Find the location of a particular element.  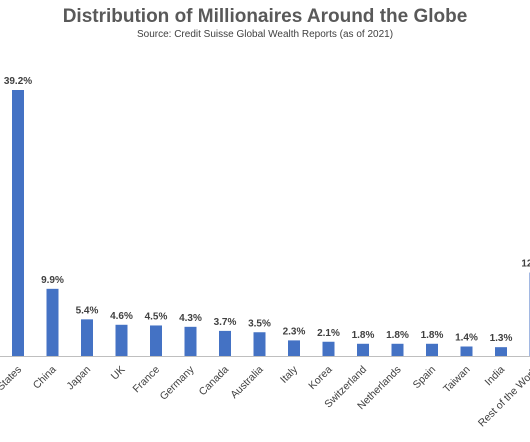

x-tick-label: Italy is located at coordinates (289, 374).